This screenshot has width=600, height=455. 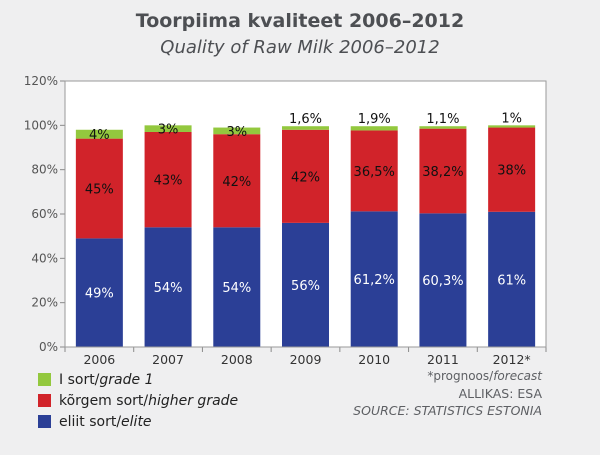 What do you see at coordinates (44, 400) in the screenshot?
I see `legend-swatch-higher-grade` at bounding box center [44, 400].